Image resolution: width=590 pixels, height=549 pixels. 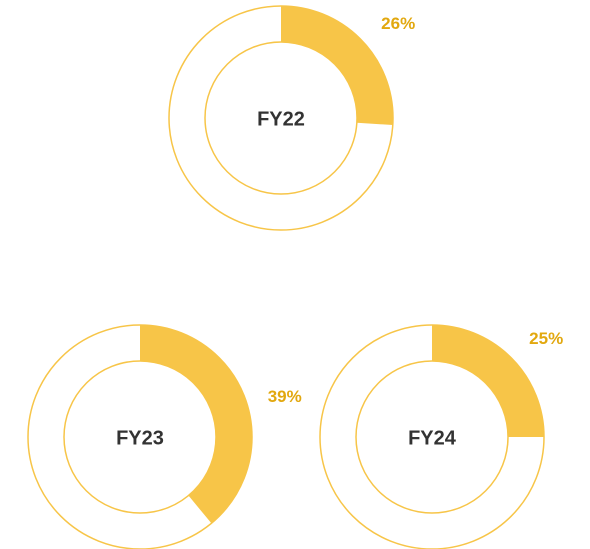 What do you see at coordinates (140, 438) in the screenshot?
I see `center-label: FY23` at bounding box center [140, 438].